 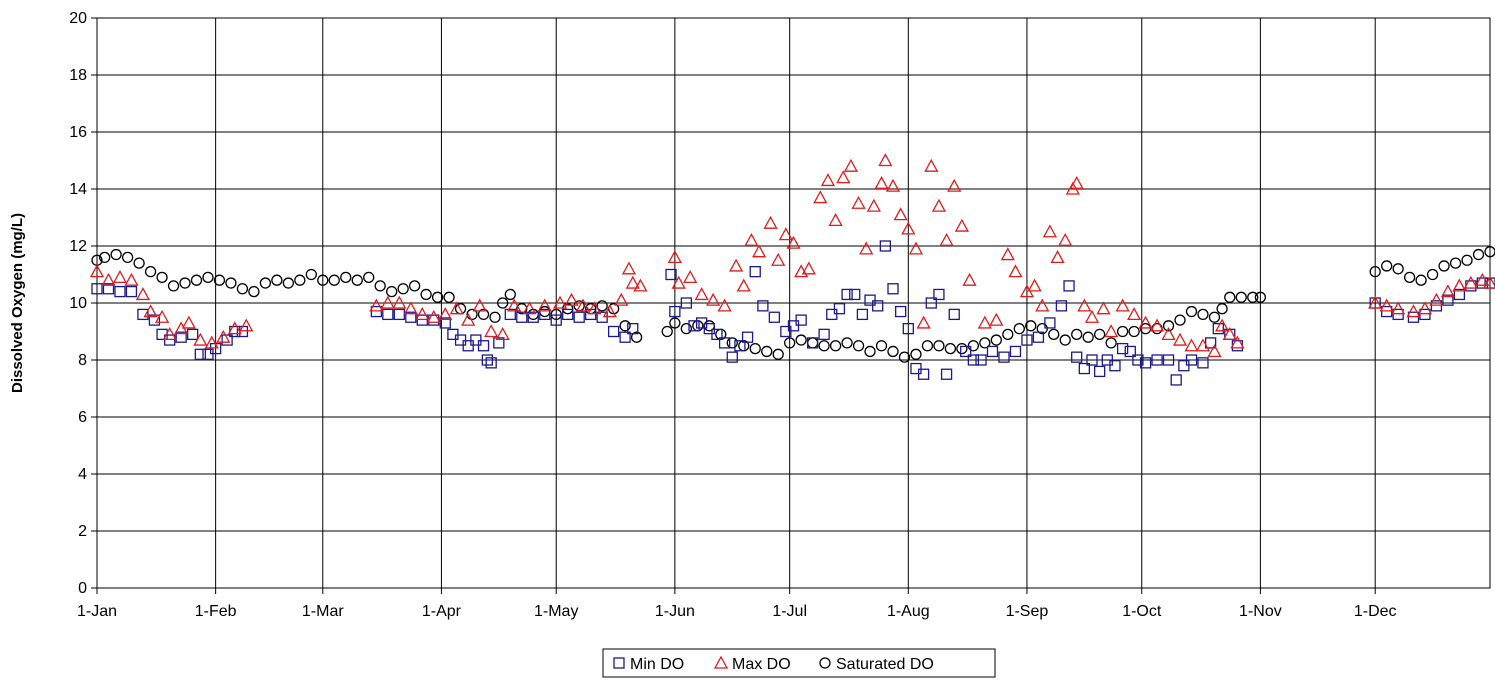 I want to click on legend: Min DO Max DO Saturated DO, so click(x=799, y=663).